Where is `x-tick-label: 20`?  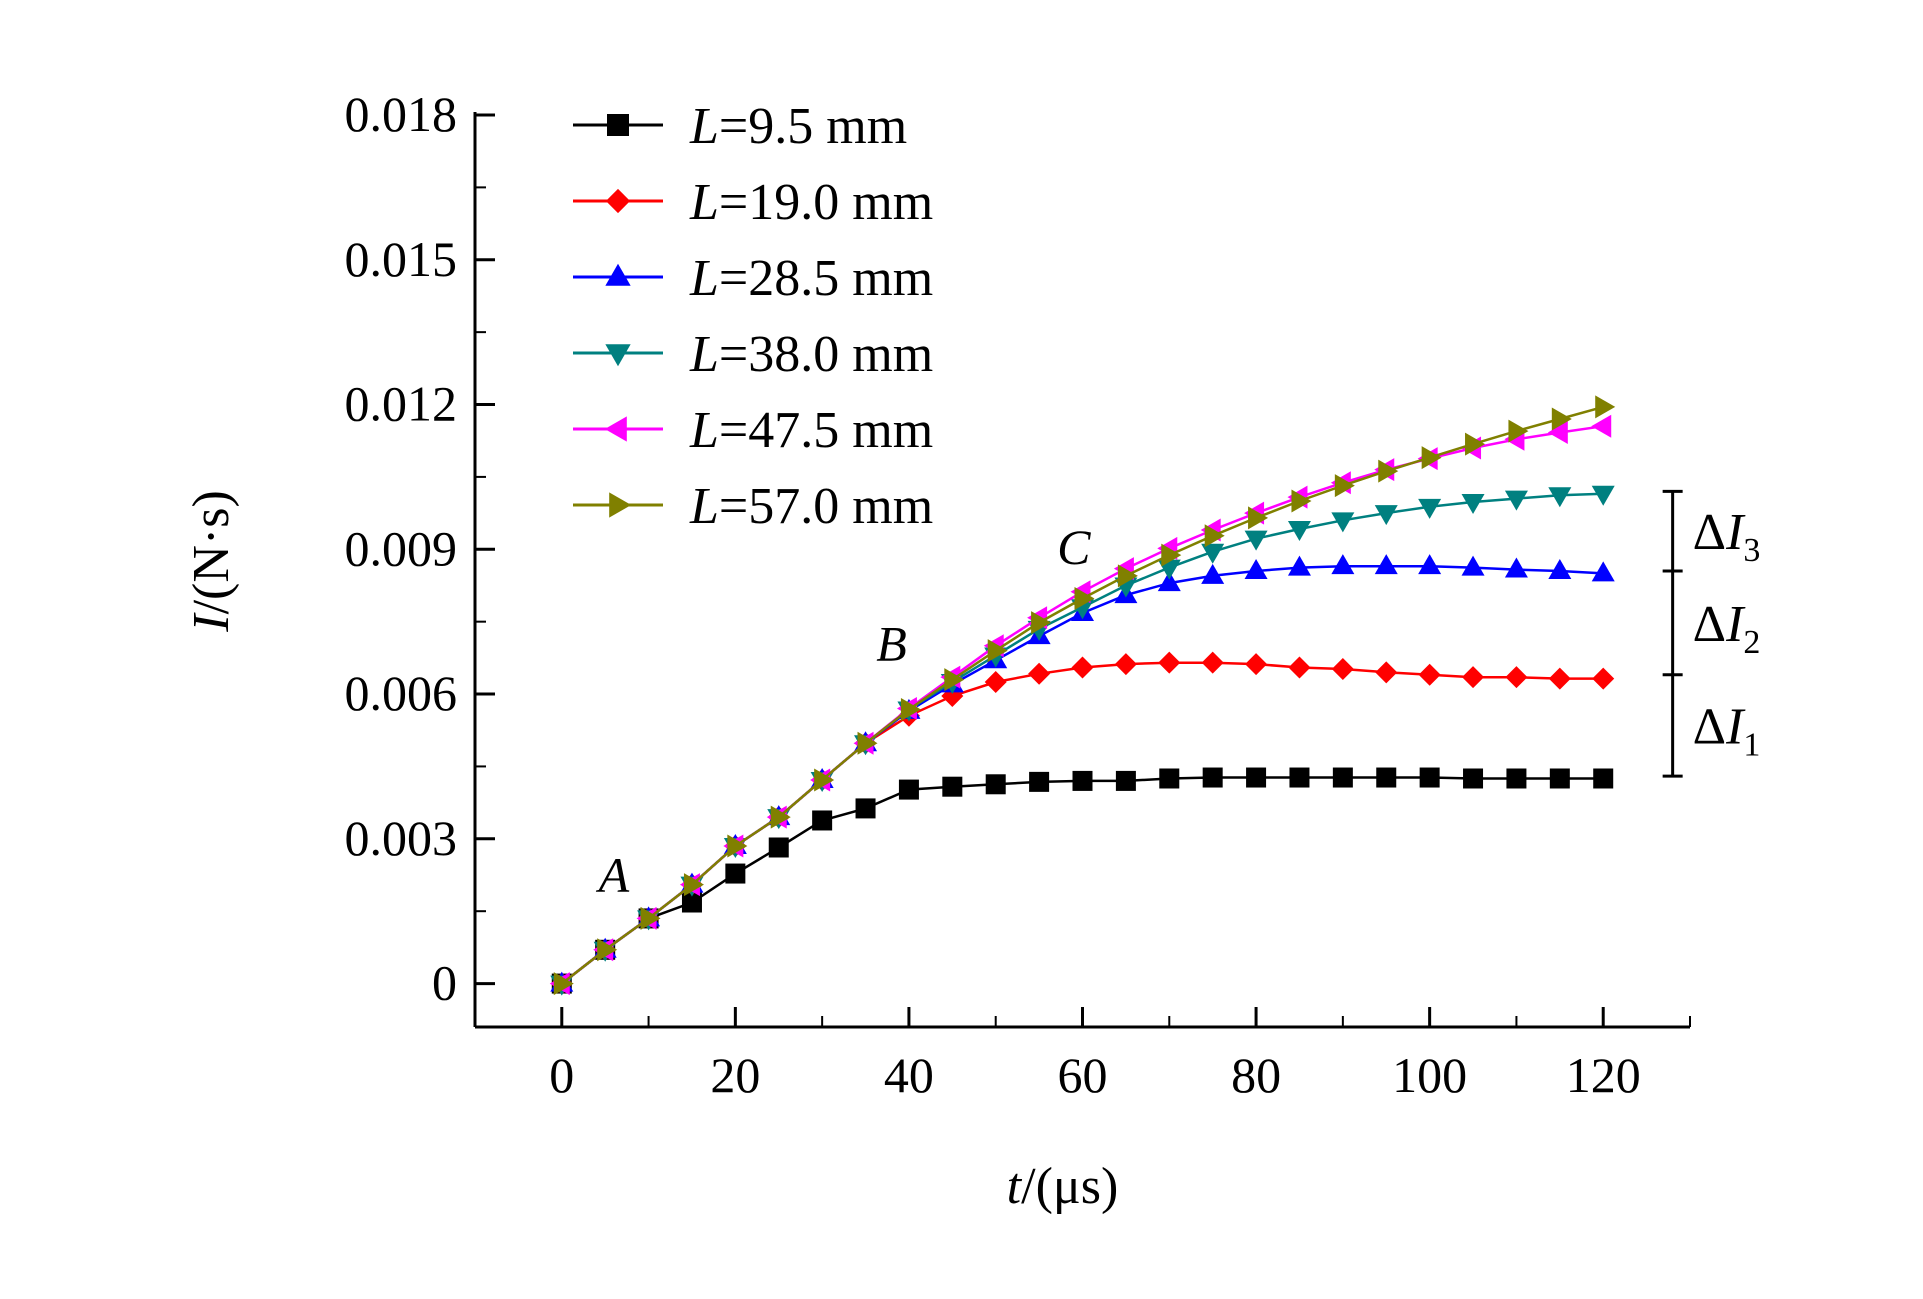
x-tick-label: 20 is located at coordinates (735, 1075).